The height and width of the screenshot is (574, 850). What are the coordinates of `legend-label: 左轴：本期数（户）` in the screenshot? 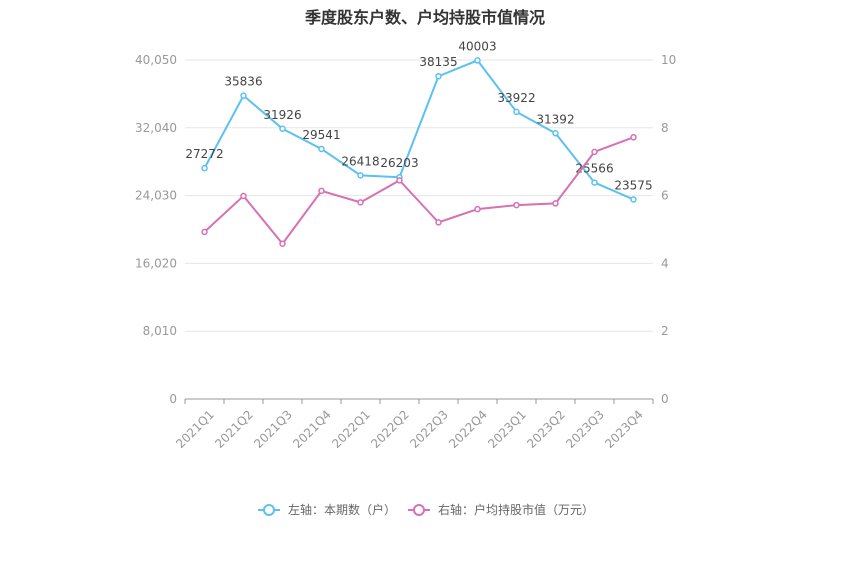 It's located at (342, 509).